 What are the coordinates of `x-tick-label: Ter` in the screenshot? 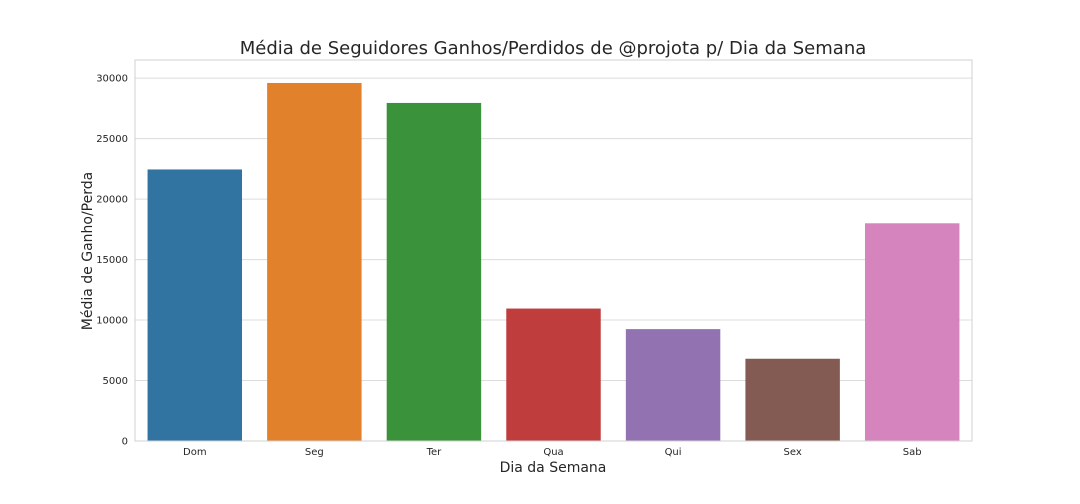 It's located at (434, 452).